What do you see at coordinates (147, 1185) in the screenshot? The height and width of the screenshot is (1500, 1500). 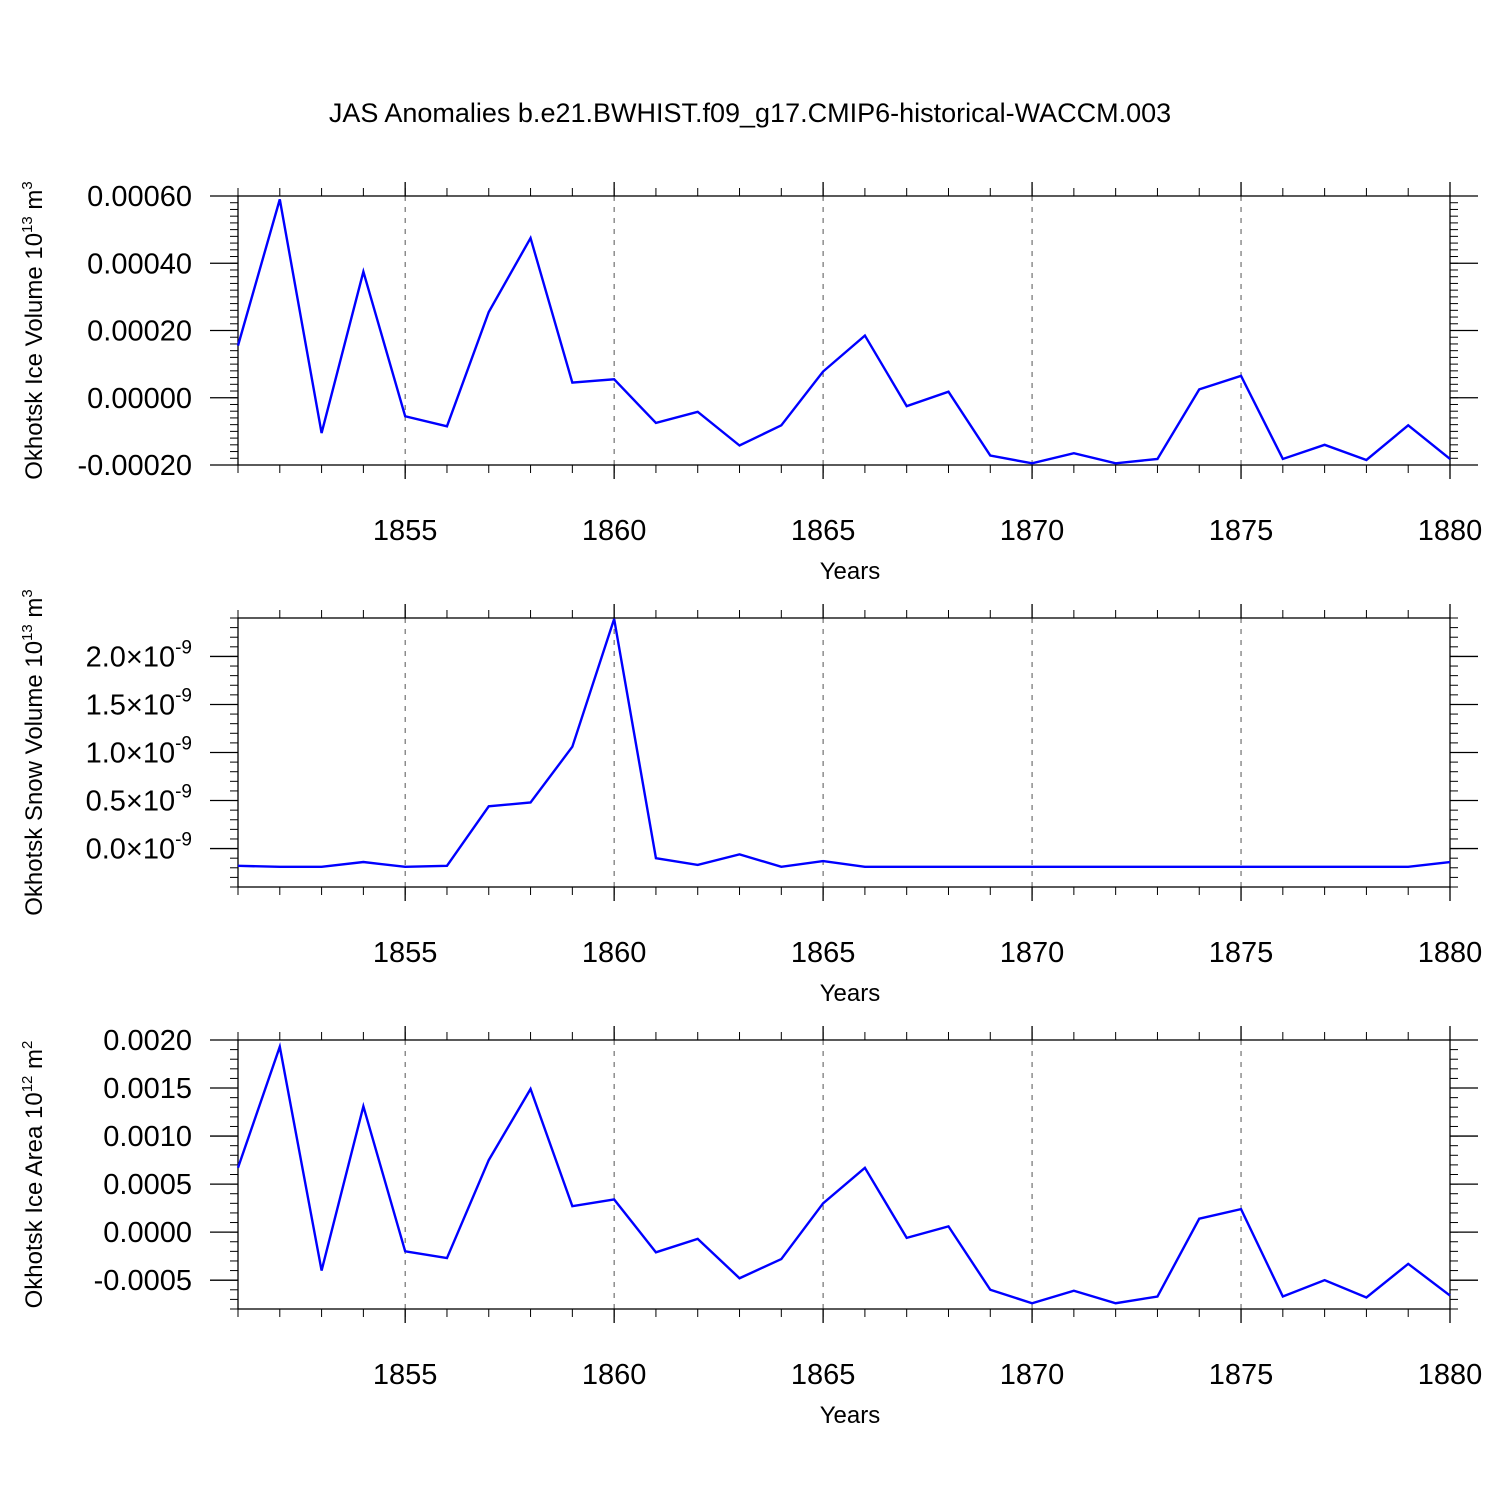 I see `y-tick-label: 0.0005` at bounding box center [147, 1185].